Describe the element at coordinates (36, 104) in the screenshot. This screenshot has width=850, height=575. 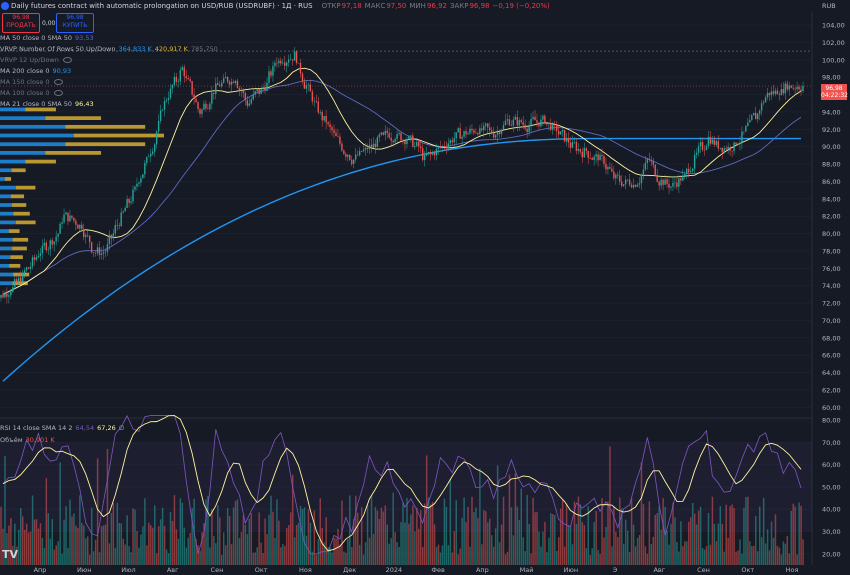
I see `ma21-label: MA 21 close 0 SMA 50` at that location.